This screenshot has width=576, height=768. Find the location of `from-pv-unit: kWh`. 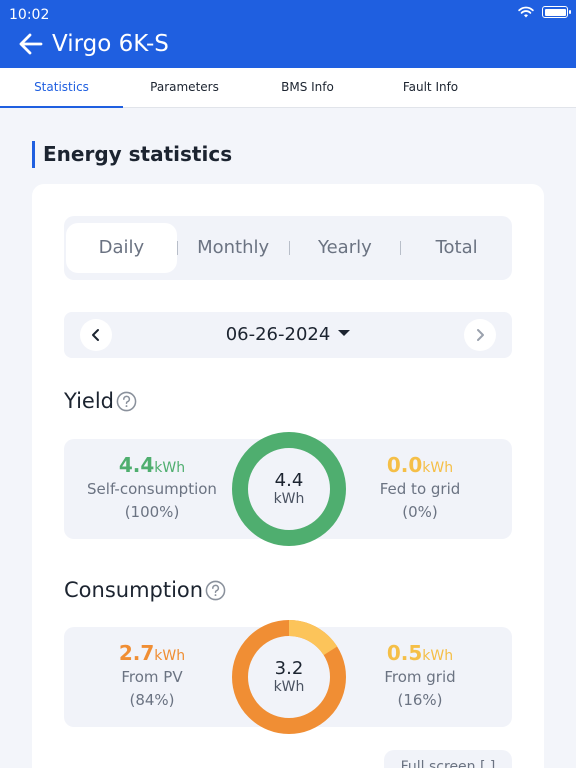

from-pv-unit: kWh is located at coordinates (170, 656).